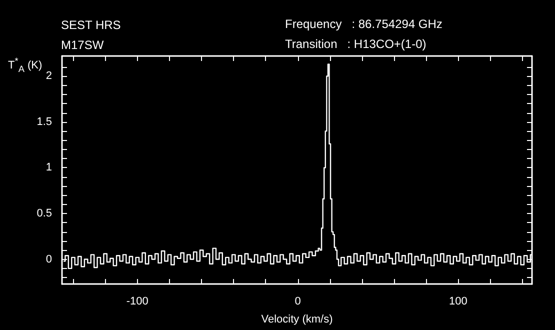 This screenshot has width=555, height=330. What do you see at coordinates (49, 259) in the screenshot?
I see `y-tick-label: 0` at bounding box center [49, 259].